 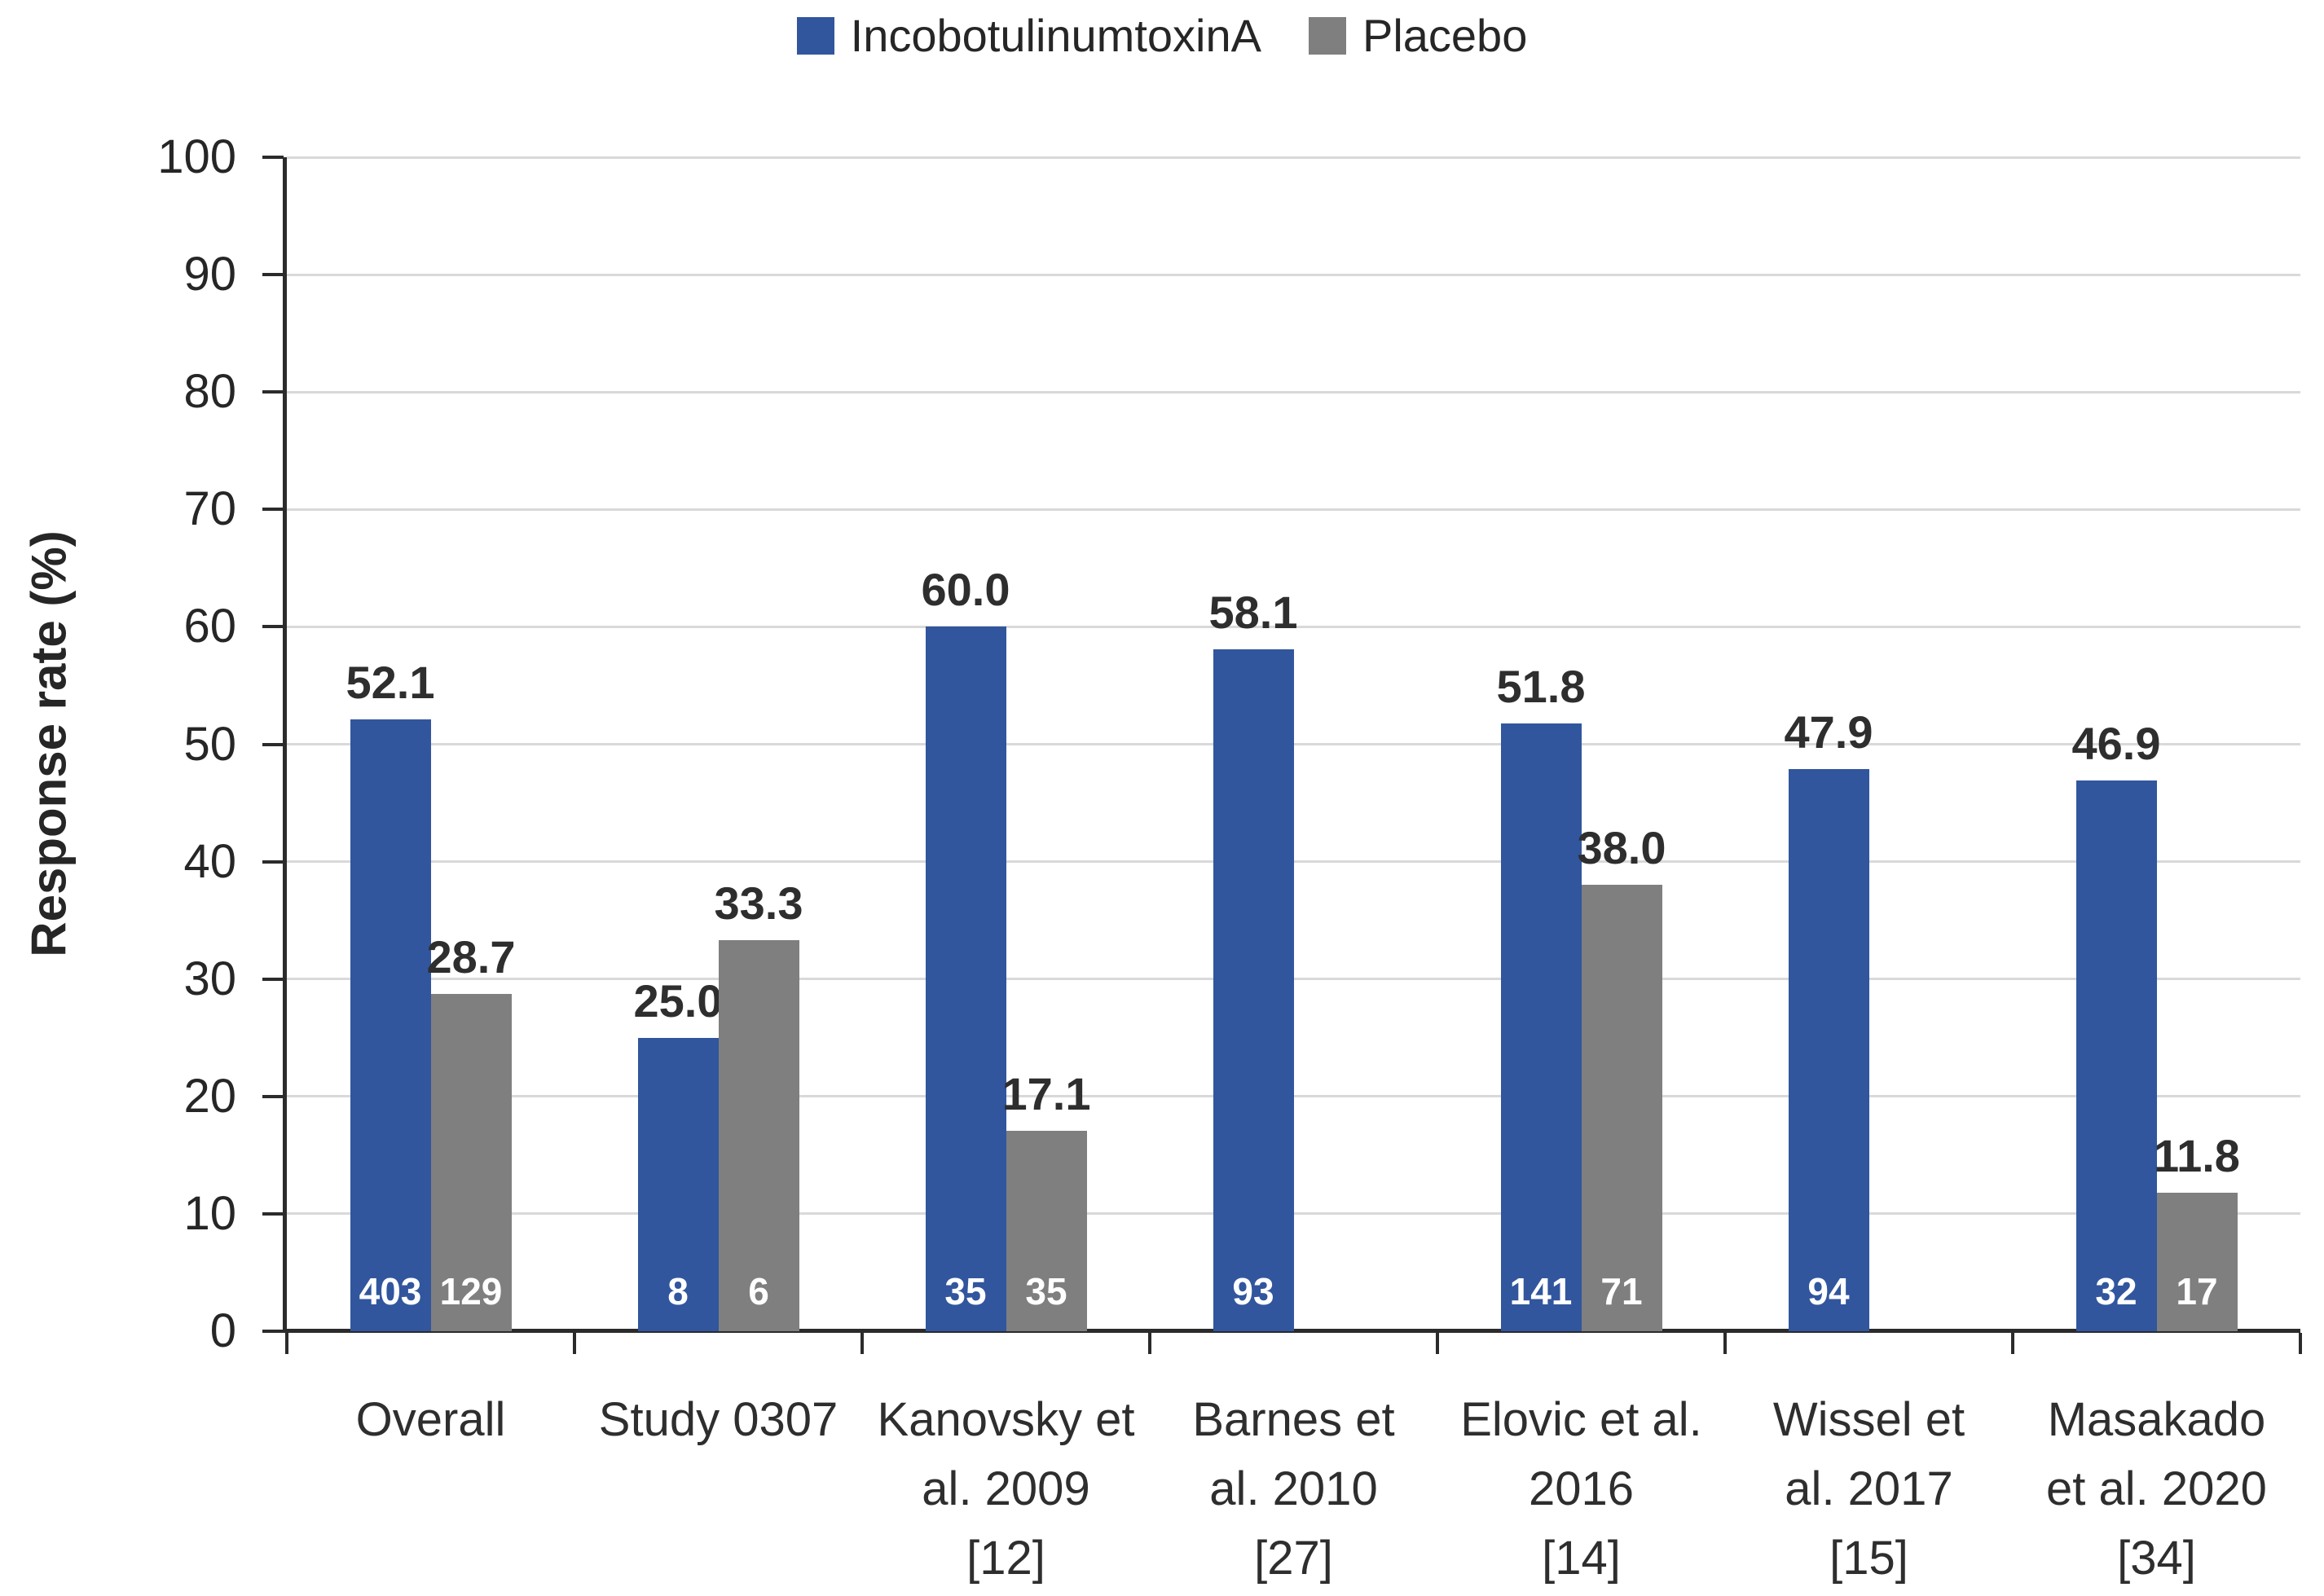 I want to click on value-label-incobotulinumtoxina-4: 51.8, so click(x=1541, y=686).